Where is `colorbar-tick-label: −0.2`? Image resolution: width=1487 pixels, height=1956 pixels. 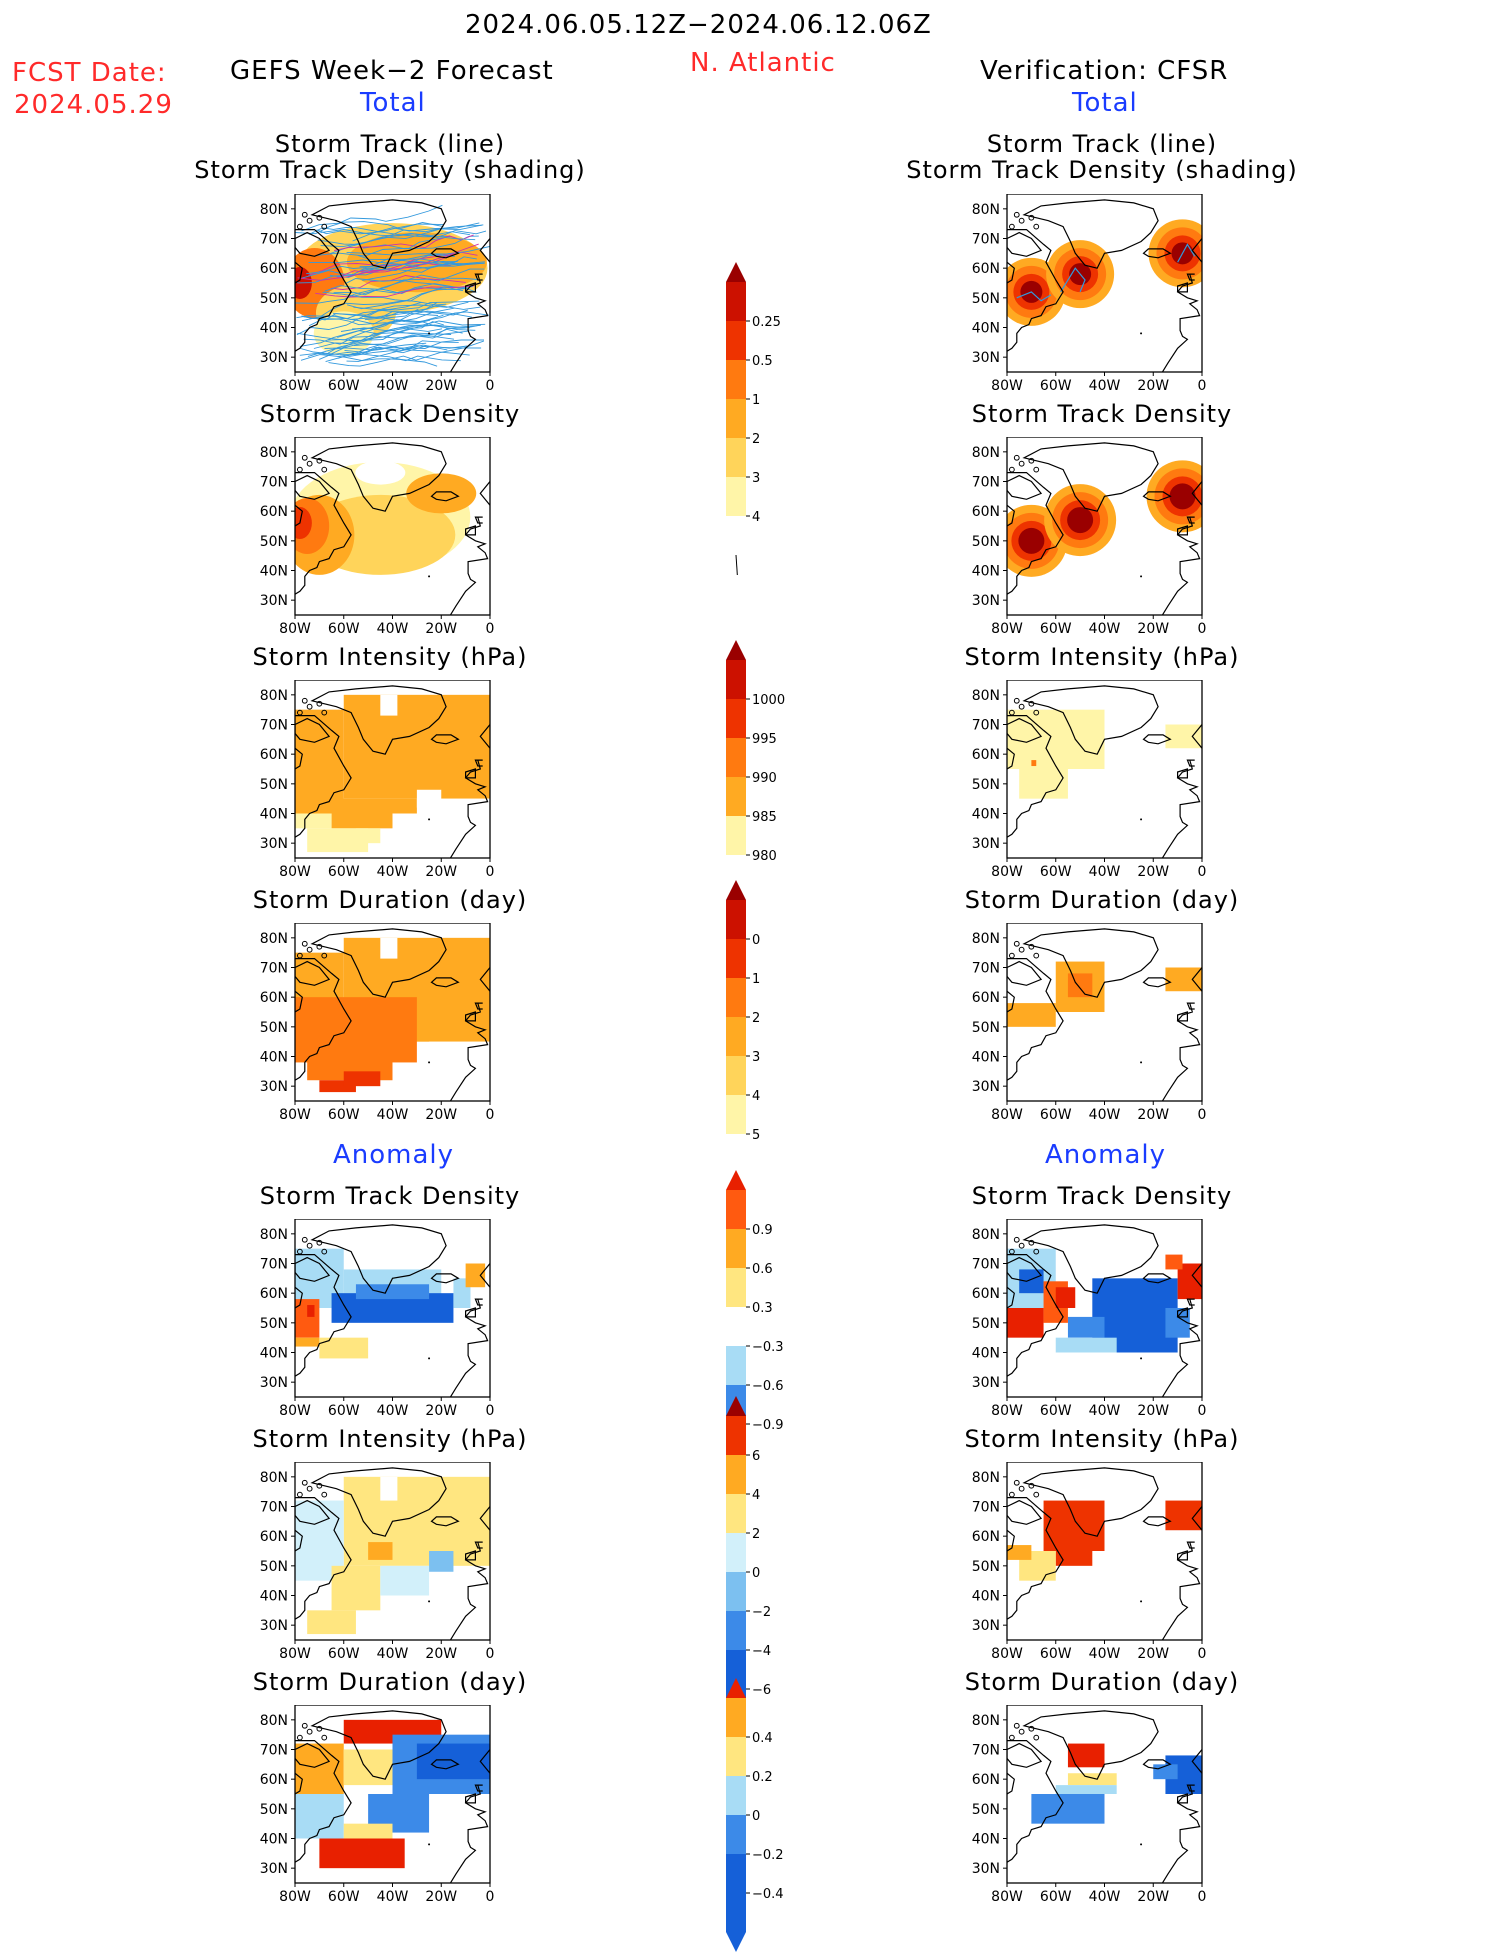 colorbar-tick-label: −0.2 is located at coordinates (768, 1855).